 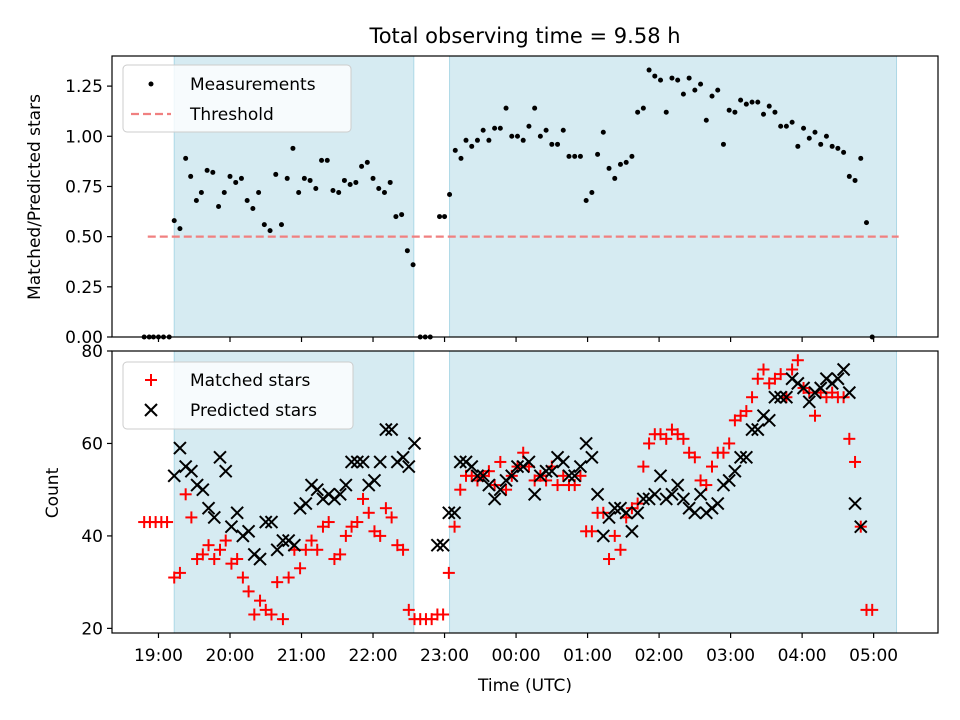 I want to click on threshold-legend-label: Threshold, so click(x=231, y=115).